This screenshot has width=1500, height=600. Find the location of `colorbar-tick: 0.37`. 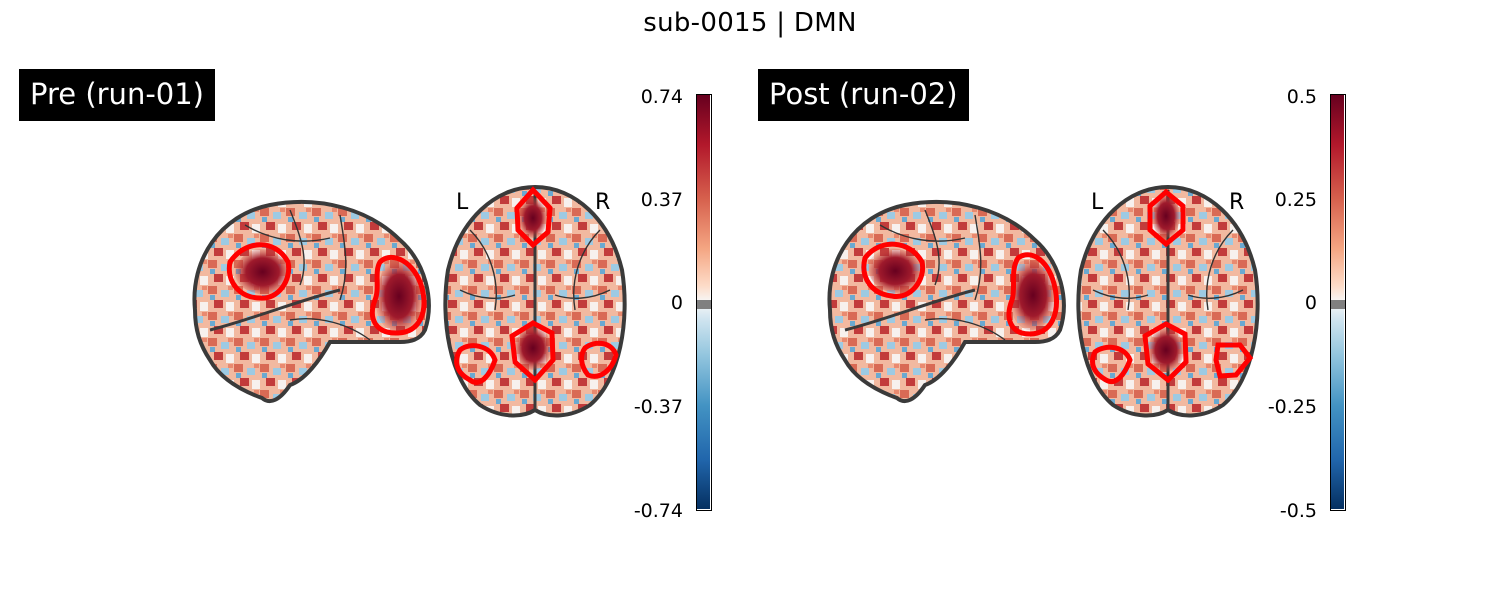

colorbar-tick: 0.37 is located at coordinates (661, 200).